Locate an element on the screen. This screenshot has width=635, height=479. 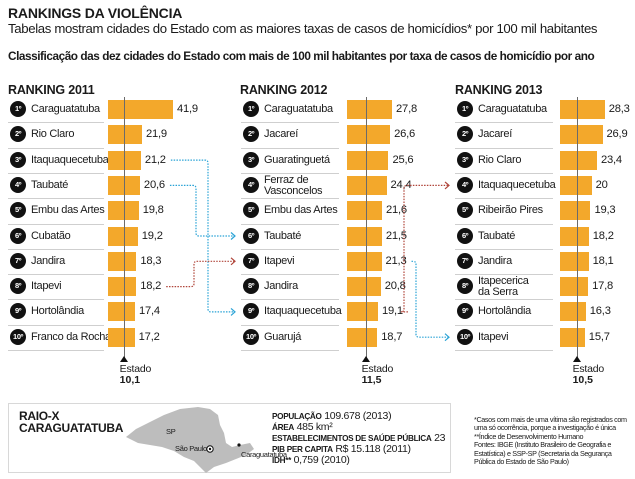
stat-row: POPULAÇÃO 109.678 (2013) is located at coordinates (358, 416).